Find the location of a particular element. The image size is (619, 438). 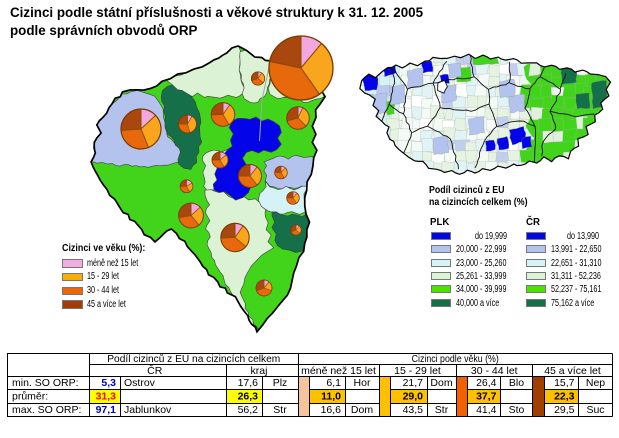

svg-text: 37,7 is located at coordinates (486, 397).